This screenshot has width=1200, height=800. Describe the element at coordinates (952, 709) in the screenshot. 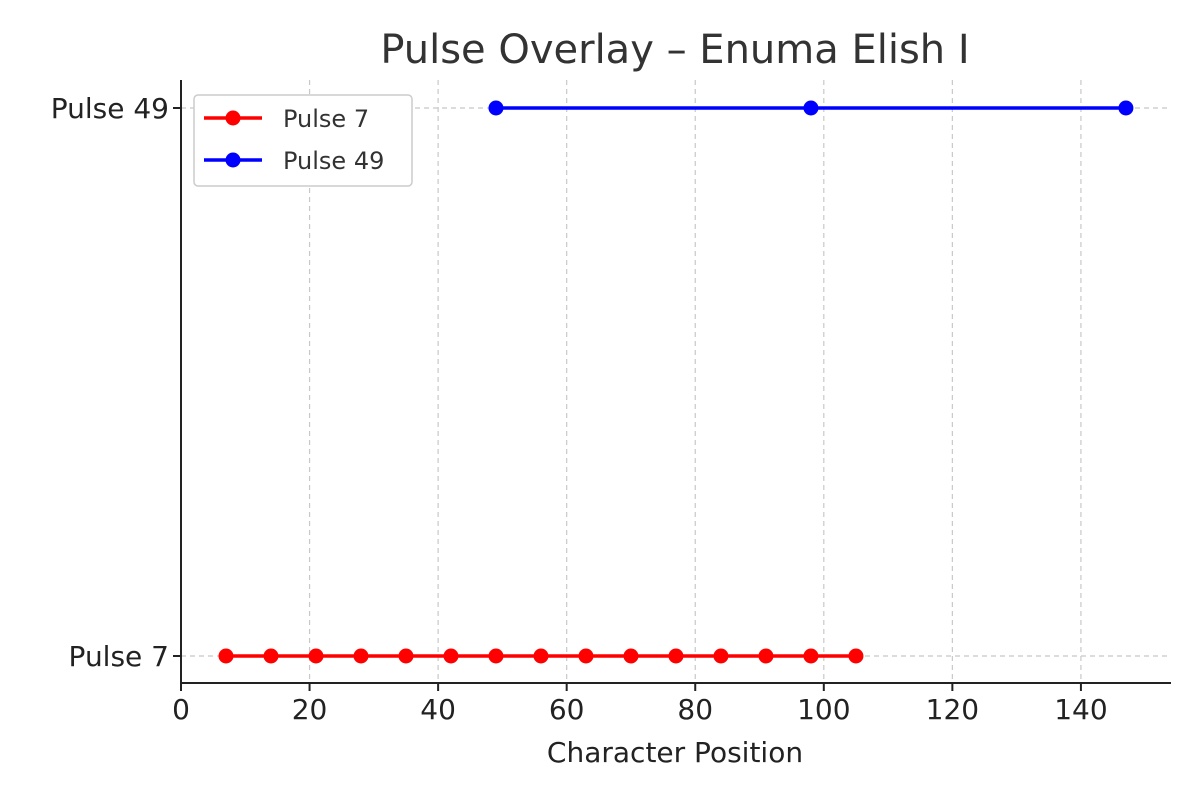

I see `x-tick-label: 120` at that location.